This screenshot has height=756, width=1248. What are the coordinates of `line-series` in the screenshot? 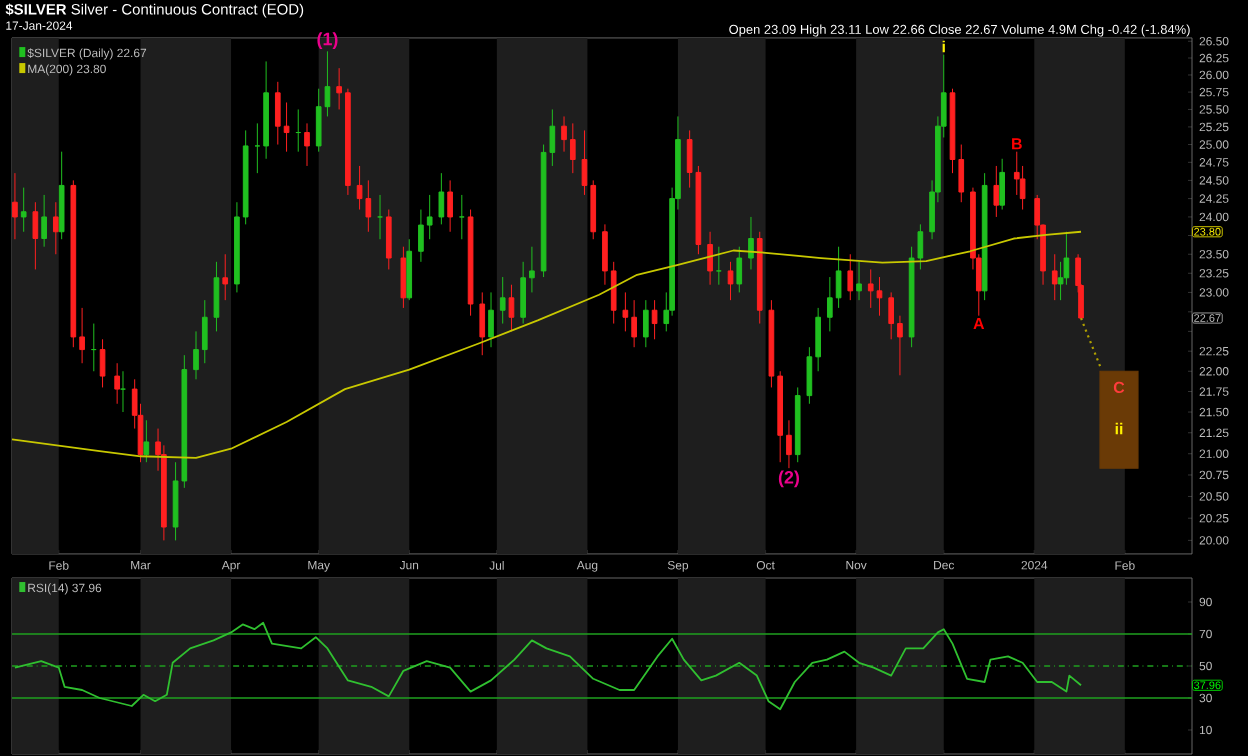 It's located at (548, 666).